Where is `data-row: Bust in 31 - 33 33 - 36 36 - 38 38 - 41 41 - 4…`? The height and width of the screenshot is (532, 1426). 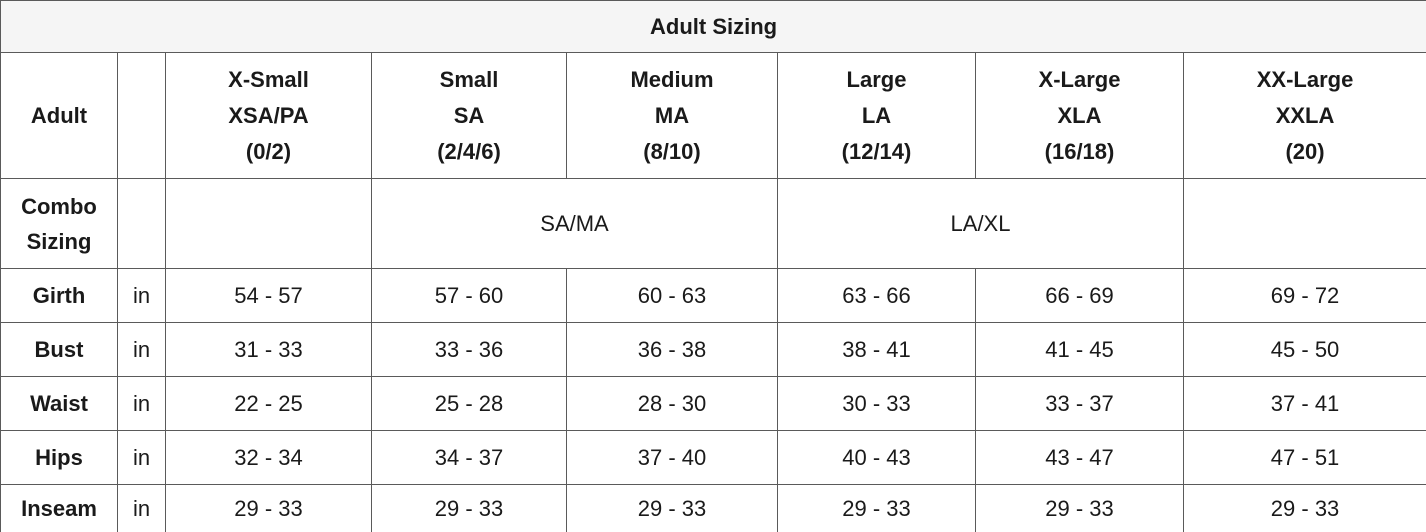 data-row: Bust in 31 - 33 33 - 36 36 - 38 38 - 41 41 - 4… is located at coordinates (713, 349).